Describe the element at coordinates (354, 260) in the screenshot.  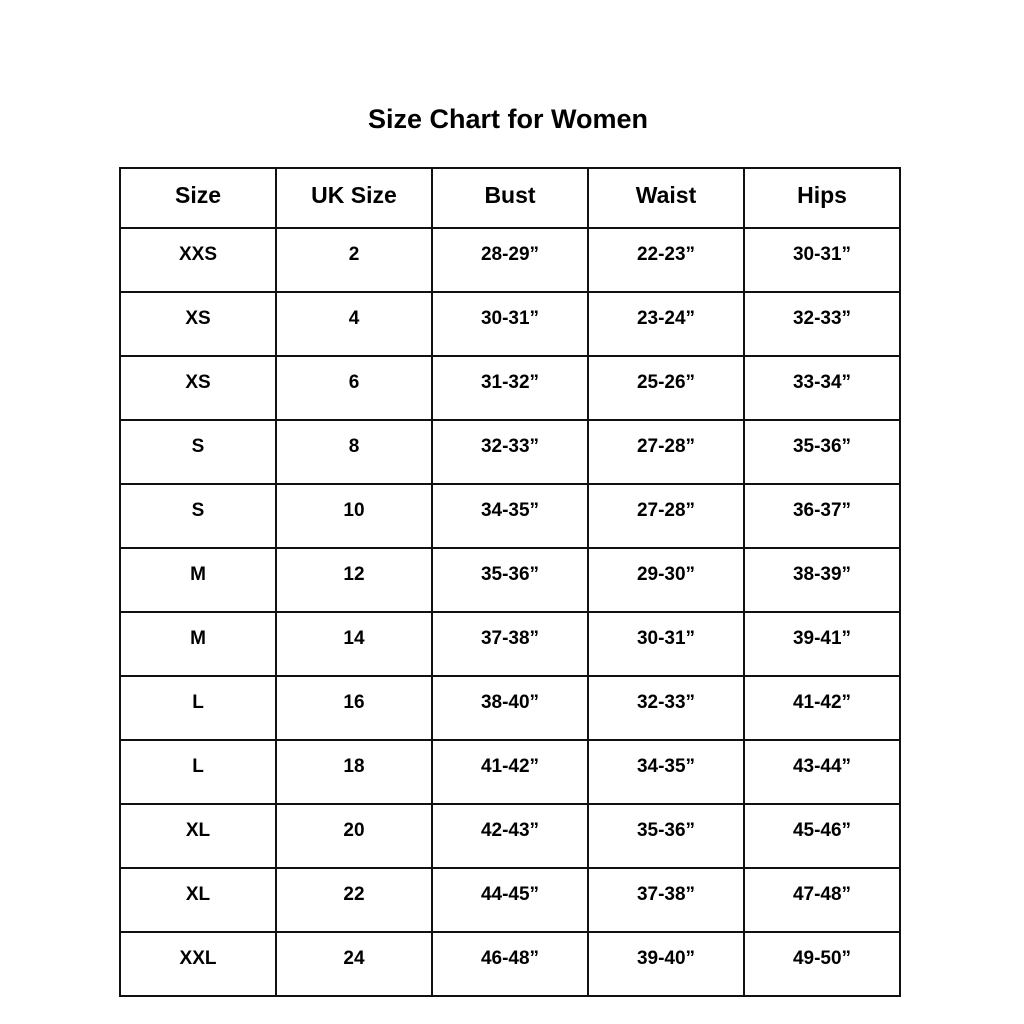
I see `cell-uk-size: 2` at that location.